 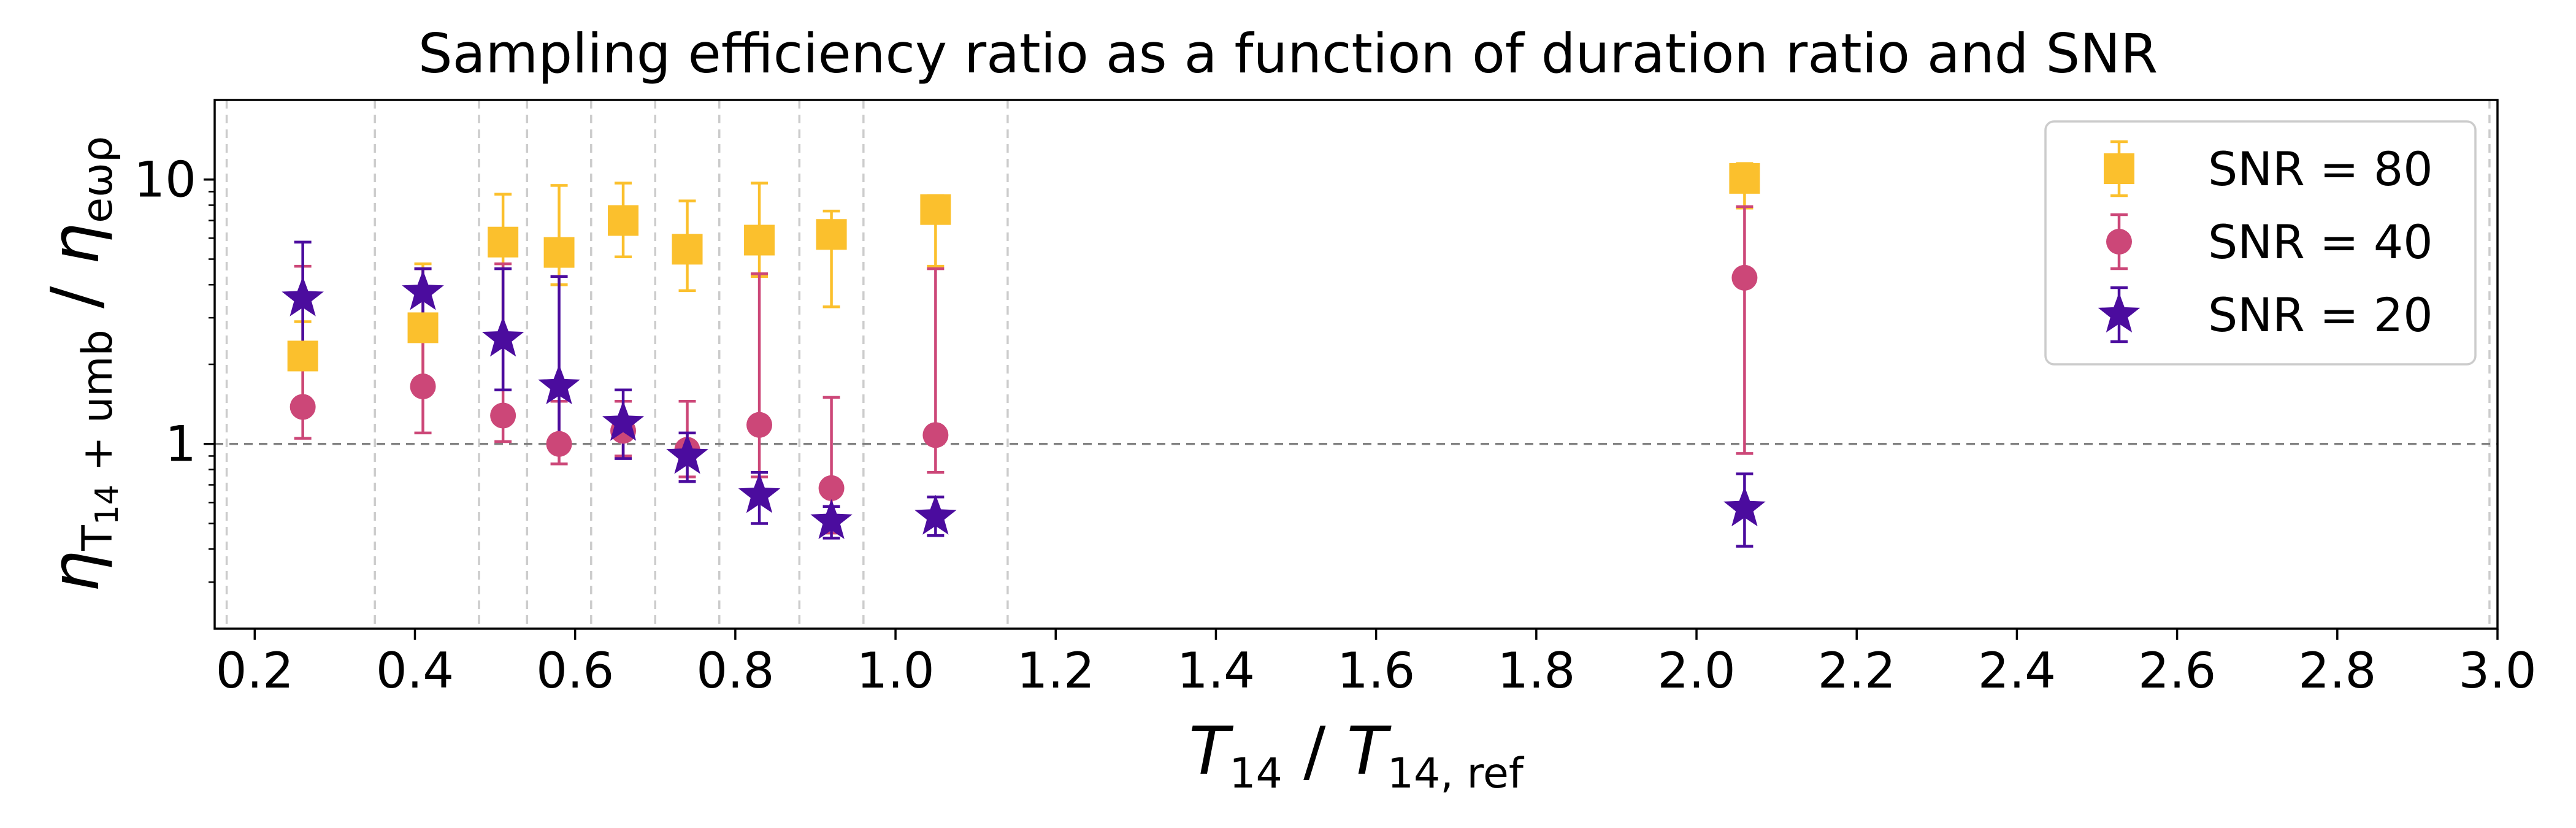 What do you see at coordinates (1536, 670) in the screenshot?
I see `x-tick-label: 1.8` at bounding box center [1536, 670].